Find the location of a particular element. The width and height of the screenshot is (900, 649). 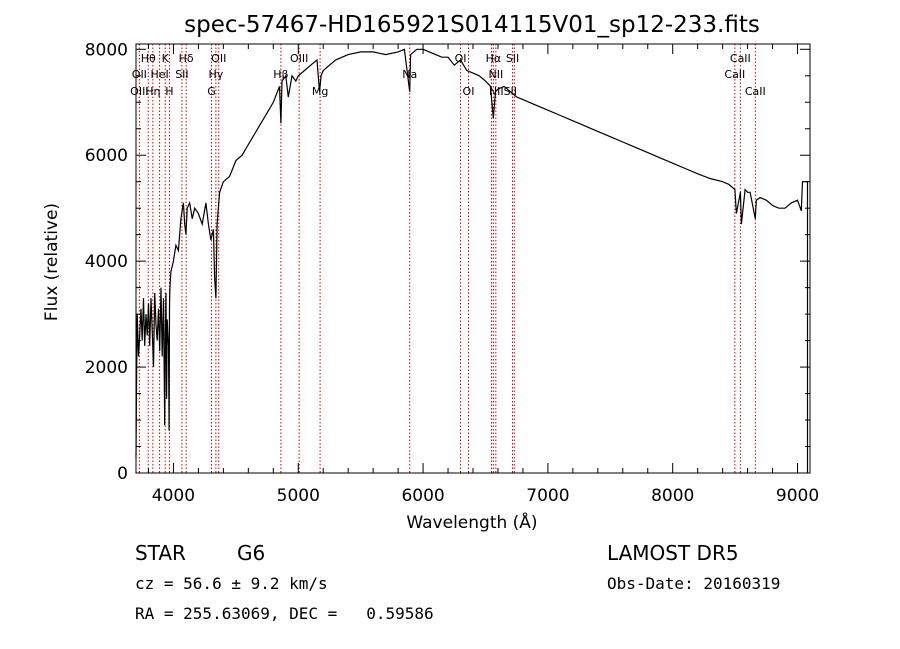

x-tick-label: 5000 is located at coordinates (298, 496).